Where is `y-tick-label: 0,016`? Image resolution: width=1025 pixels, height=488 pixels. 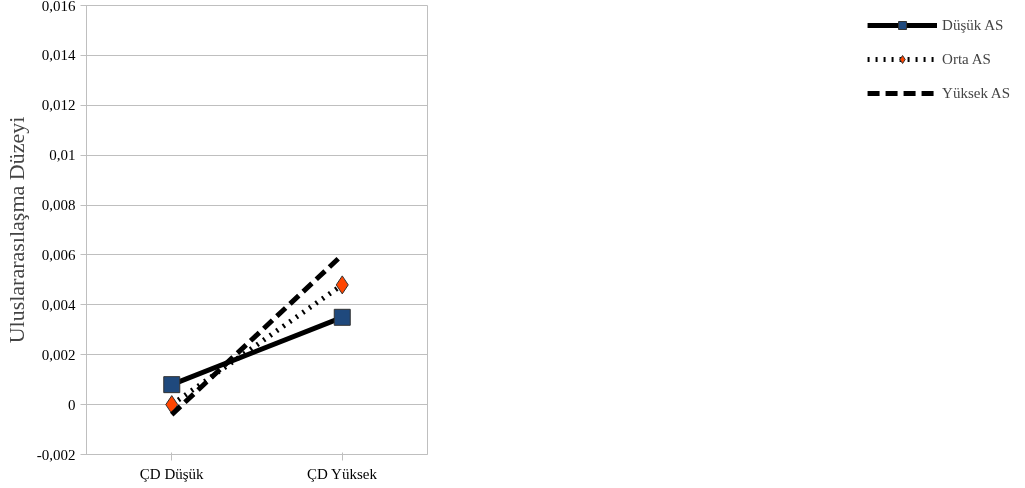
y-tick-label: 0,016 is located at coordinates (58, 7).